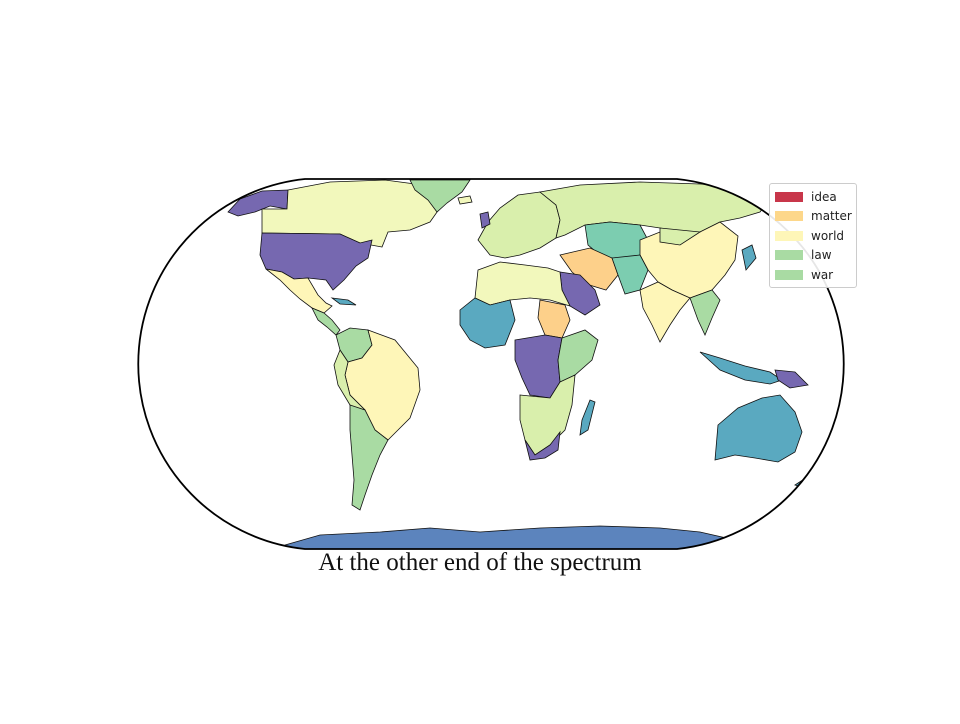  I want to click on region-south-africa, so click(542, 445).